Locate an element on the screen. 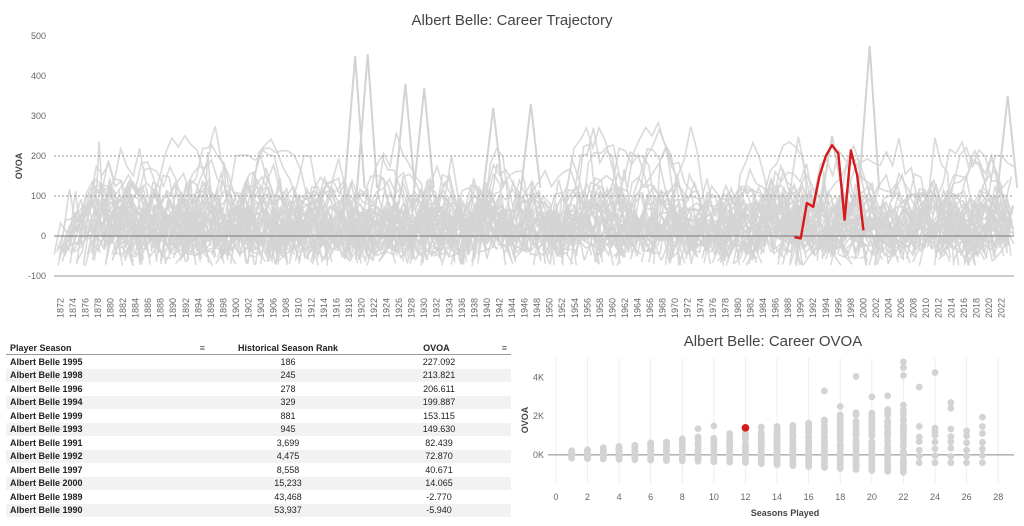 Image resolution: width=1024 pixels, height=526 pixels. x-tick-label: 1946 is located at coordinates (525, 308).